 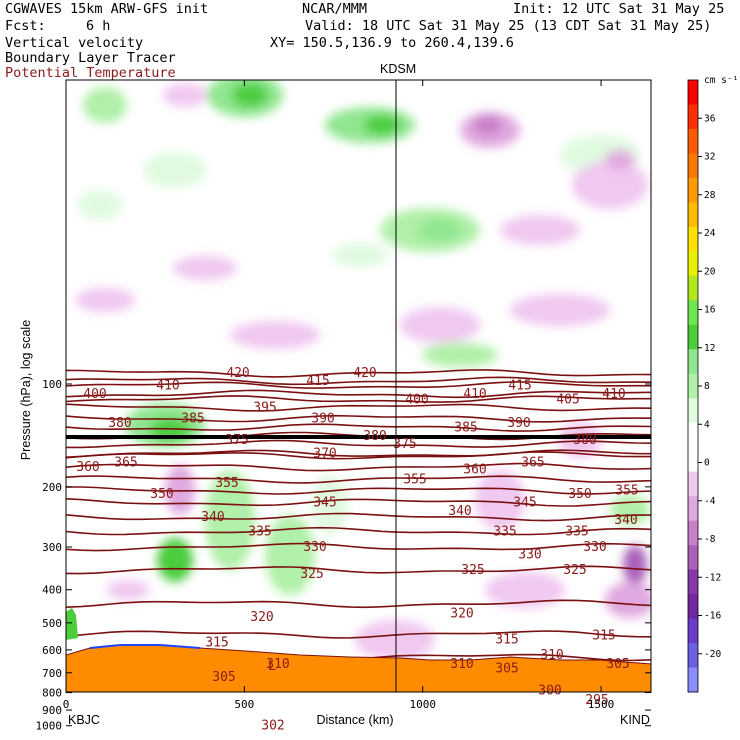 What do you see at coordinates (707, 424) in the screenshot?
I see `colorbar-tick-label: 4` at bounding box center [707, 424].